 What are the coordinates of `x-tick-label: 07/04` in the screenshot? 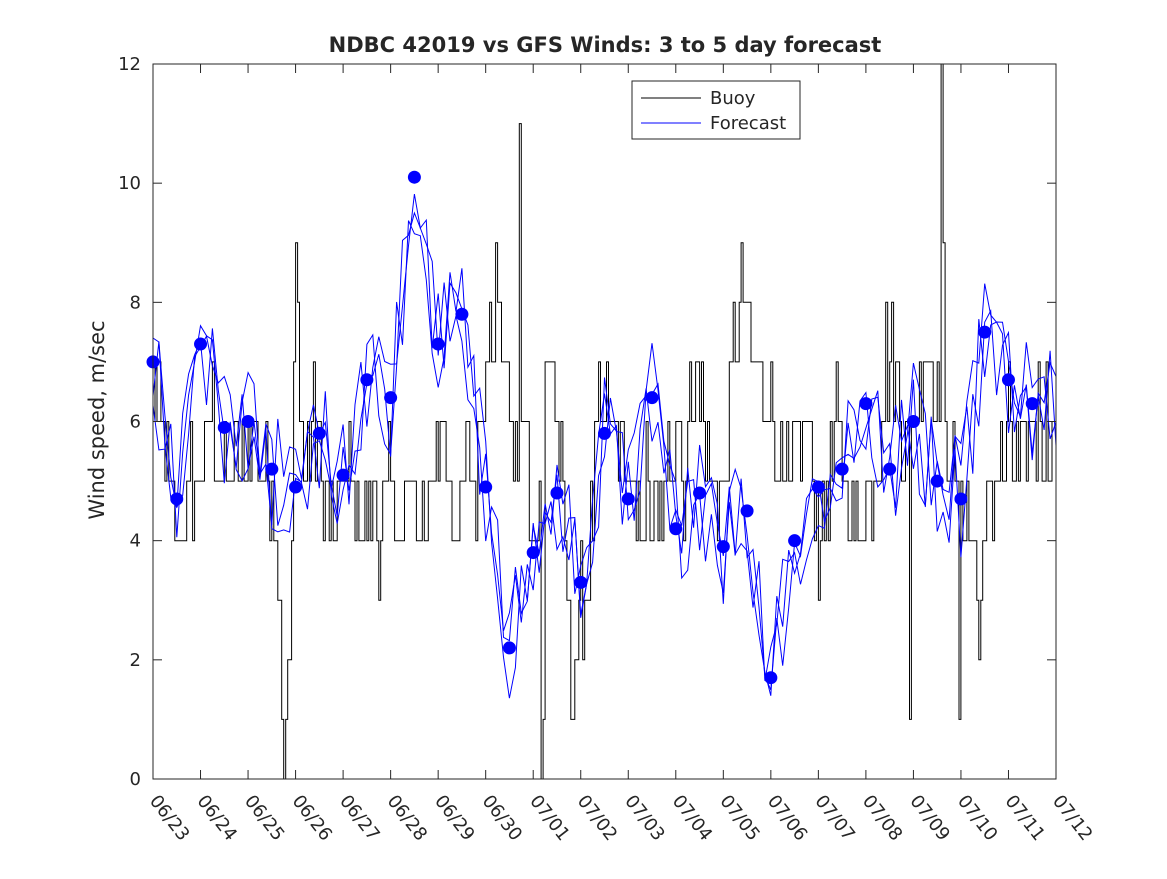 It's located at (692, 818).